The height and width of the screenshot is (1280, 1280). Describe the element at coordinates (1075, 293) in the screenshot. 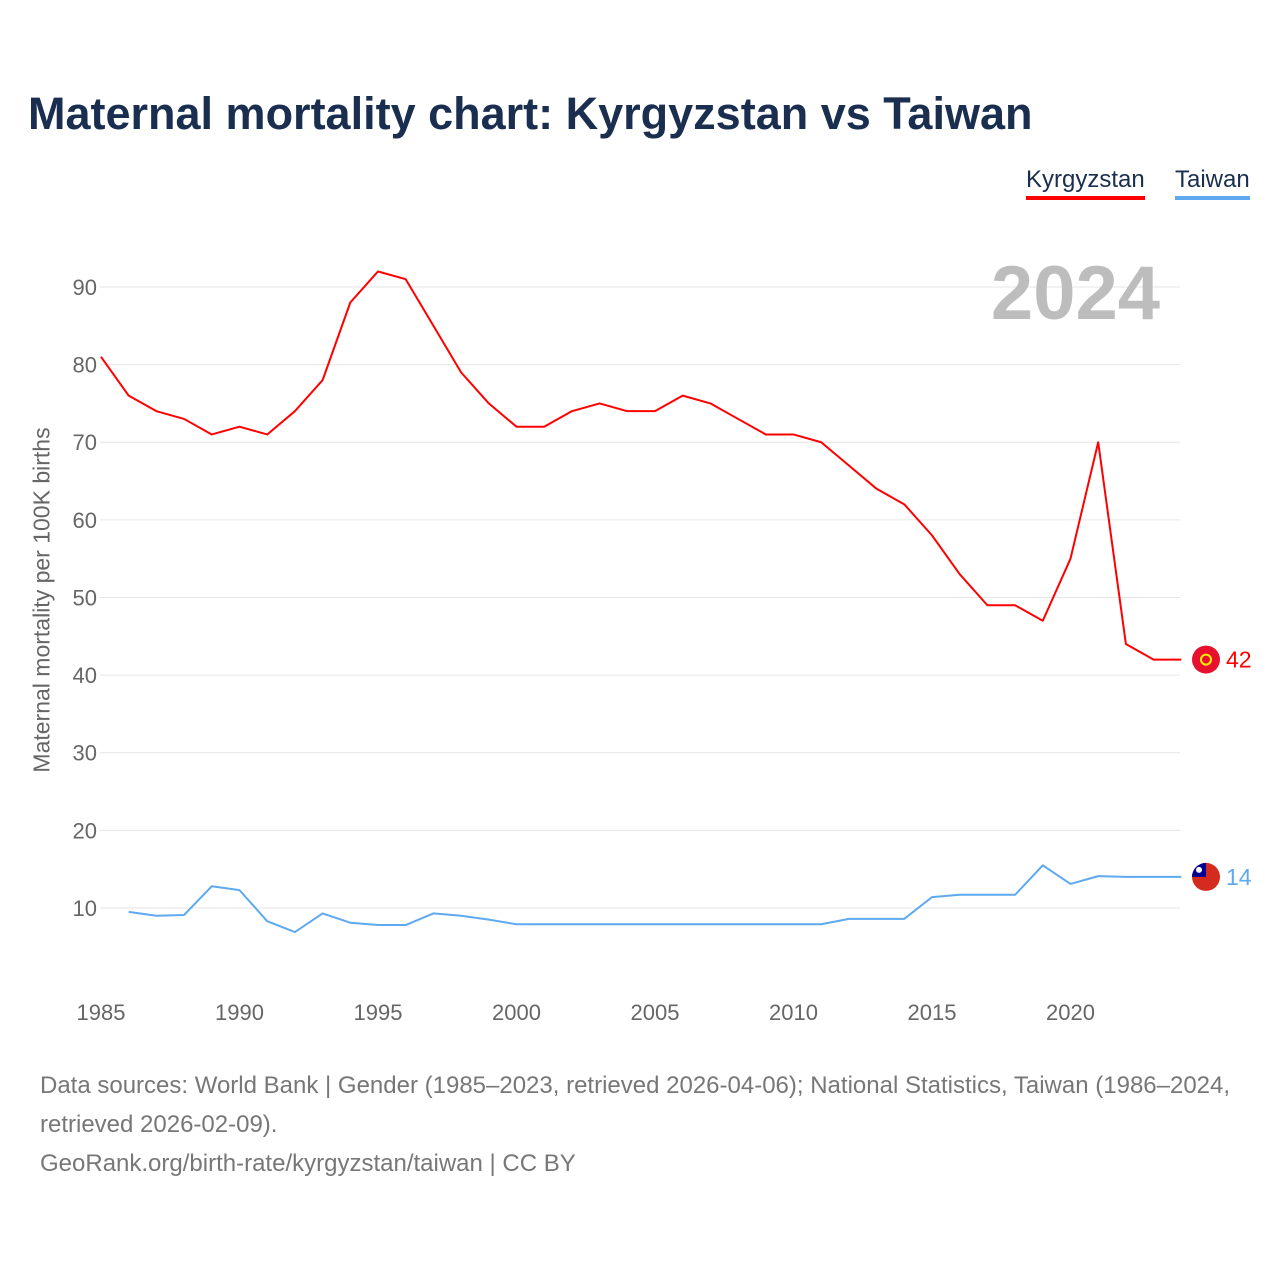

I see `year-label: 2024` at that location.